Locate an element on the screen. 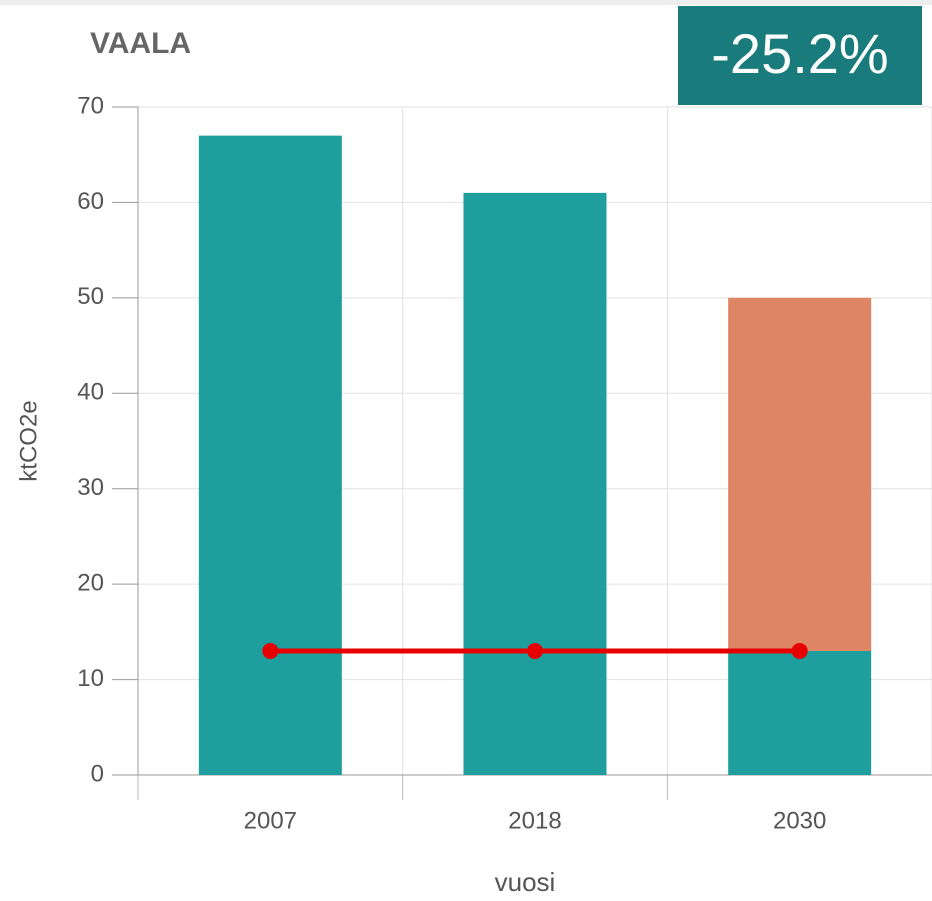 The height and width of the screenshot is (901, 932). y-tick-label: 40 is located at coordinates (90, 392).